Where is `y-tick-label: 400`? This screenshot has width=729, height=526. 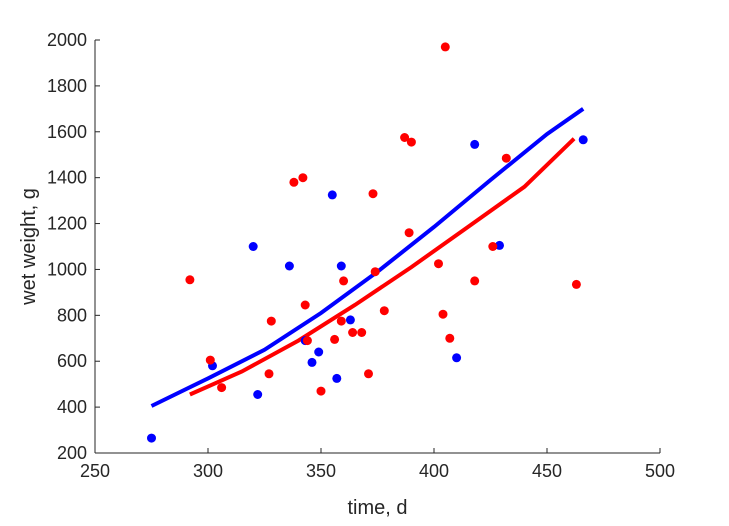
y-tick-label: 400 is located at coordinates (72, 407).